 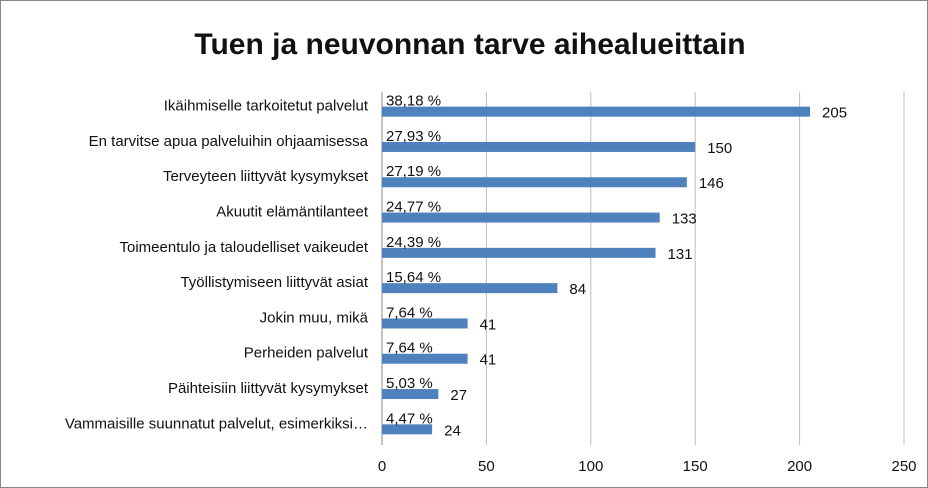 I want to click on y-tick-label: Toimeentulo ja taloudelliset vaikeudet, so click(x=244, y=247).